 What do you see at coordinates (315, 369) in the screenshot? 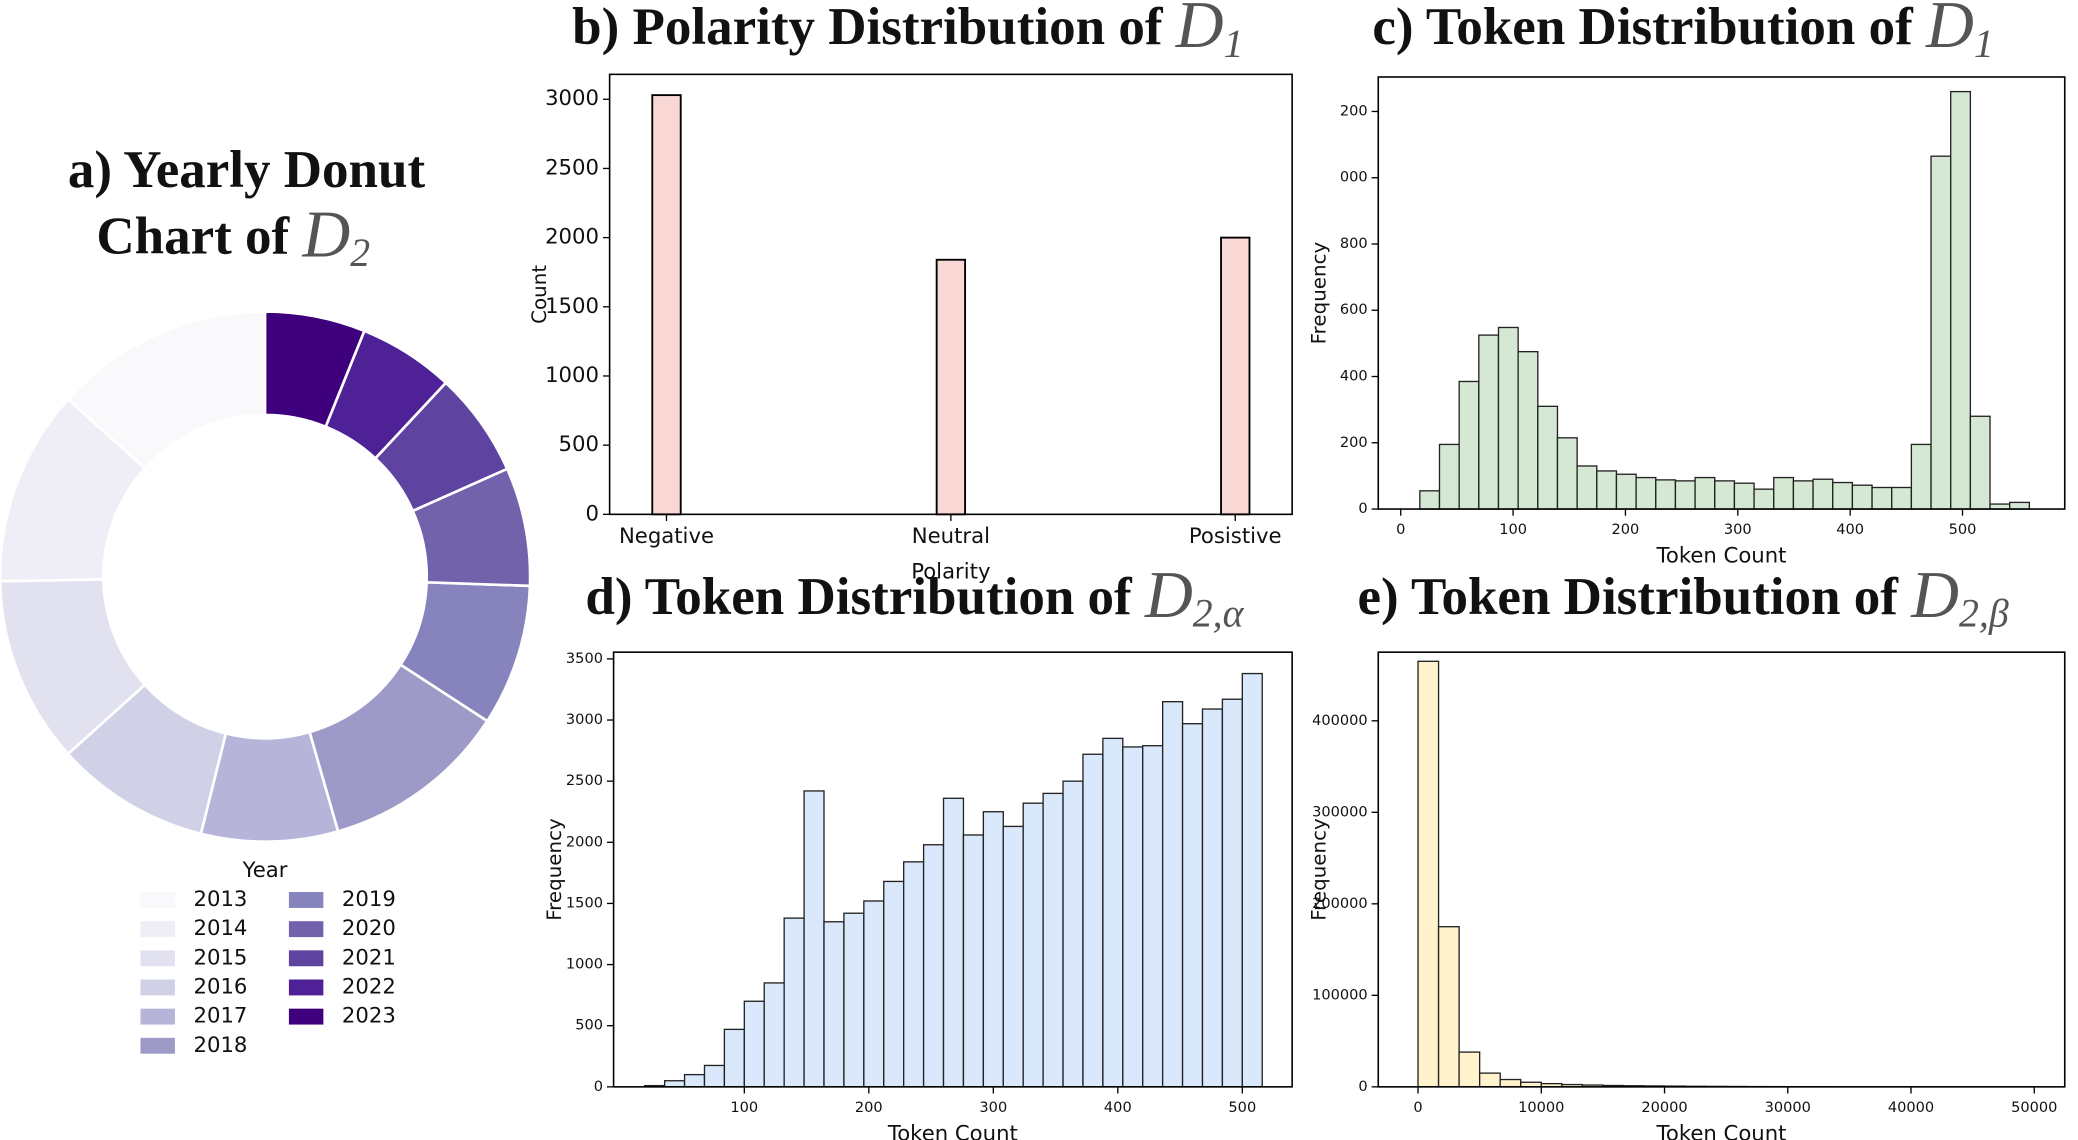
I see `donut-segment` at bounding box center [315, 369].